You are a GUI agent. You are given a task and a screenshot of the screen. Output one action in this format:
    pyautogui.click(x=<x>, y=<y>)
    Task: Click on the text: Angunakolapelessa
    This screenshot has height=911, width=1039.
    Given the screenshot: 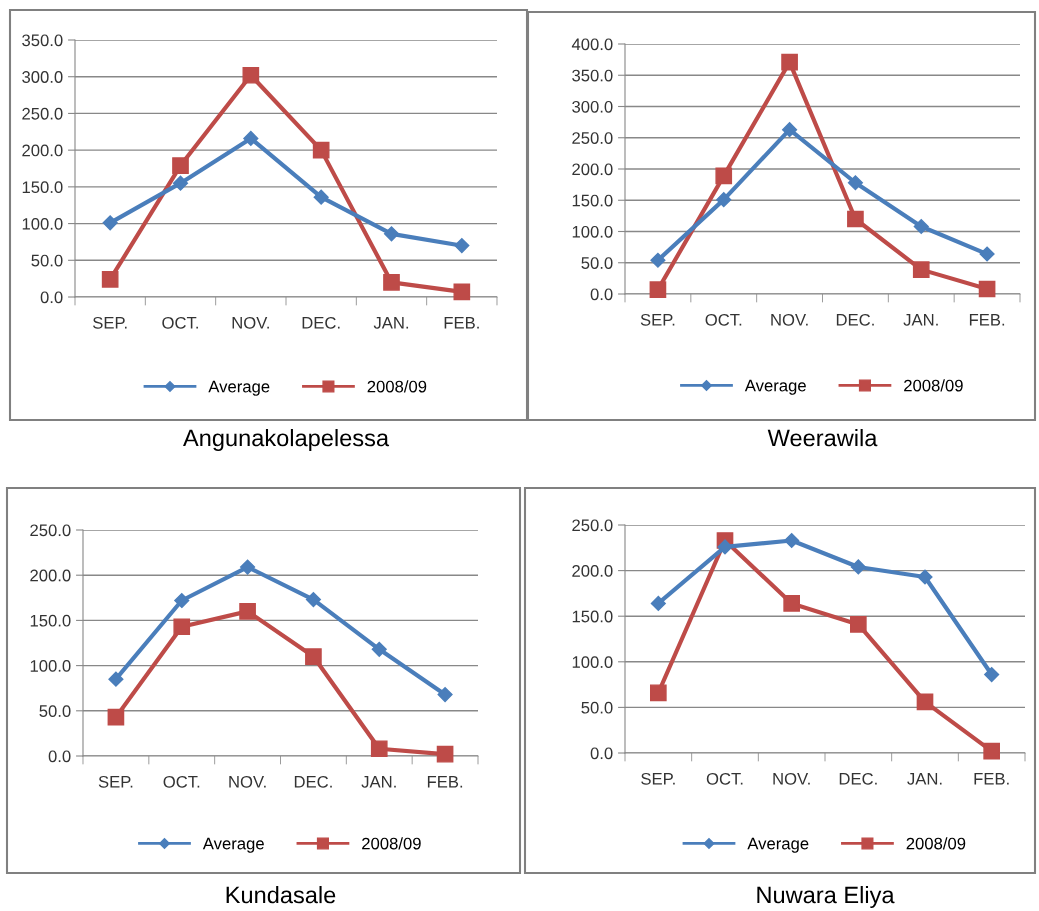 What is the action you would take?
    pyautogui.click(x=286, y=440)
    